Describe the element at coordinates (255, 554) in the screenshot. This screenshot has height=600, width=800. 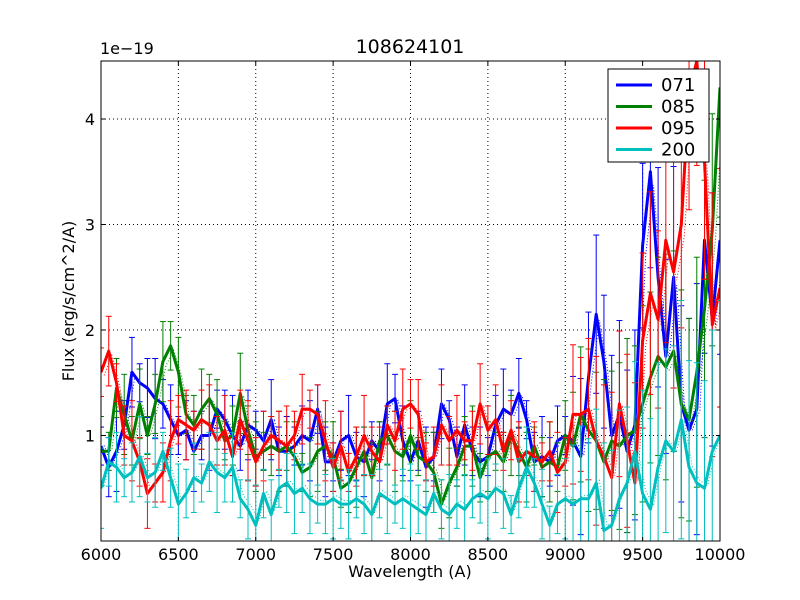
I see `x-tick-label: 7000` at that location.